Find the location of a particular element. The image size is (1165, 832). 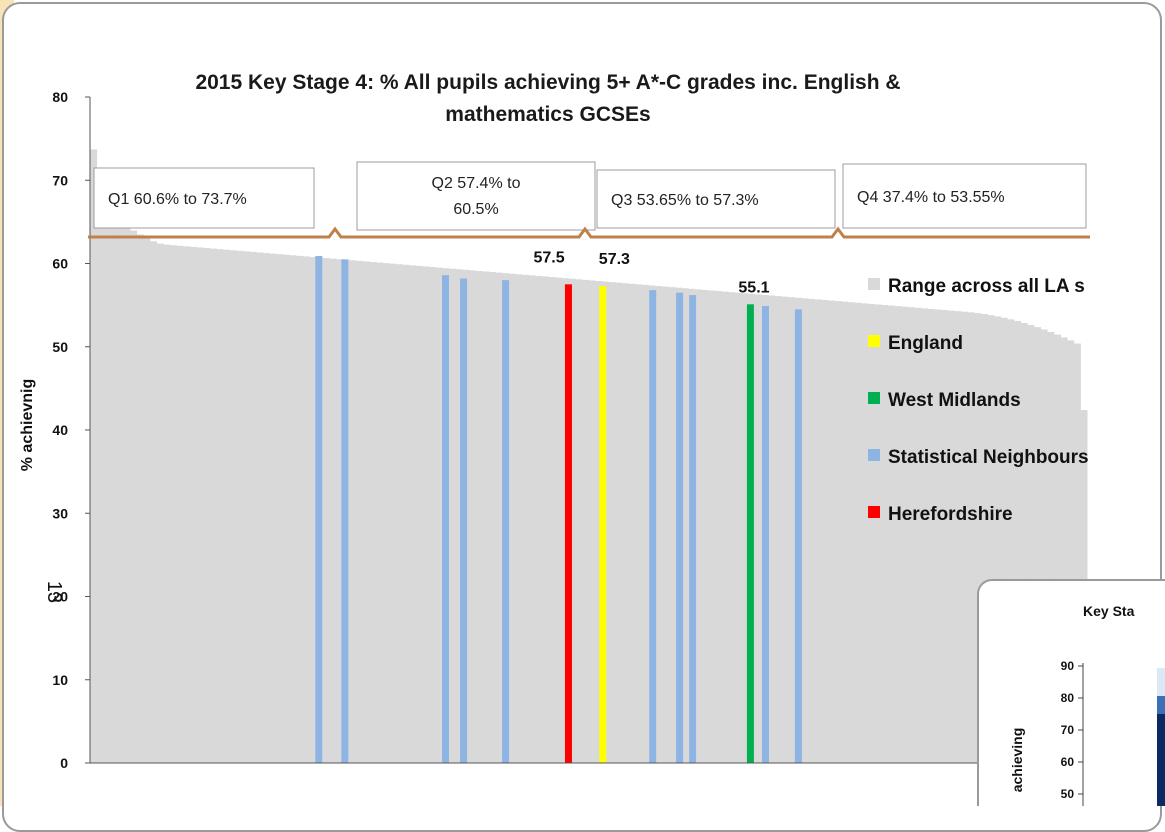

legend-swatch is located at coordinates (874, 512).